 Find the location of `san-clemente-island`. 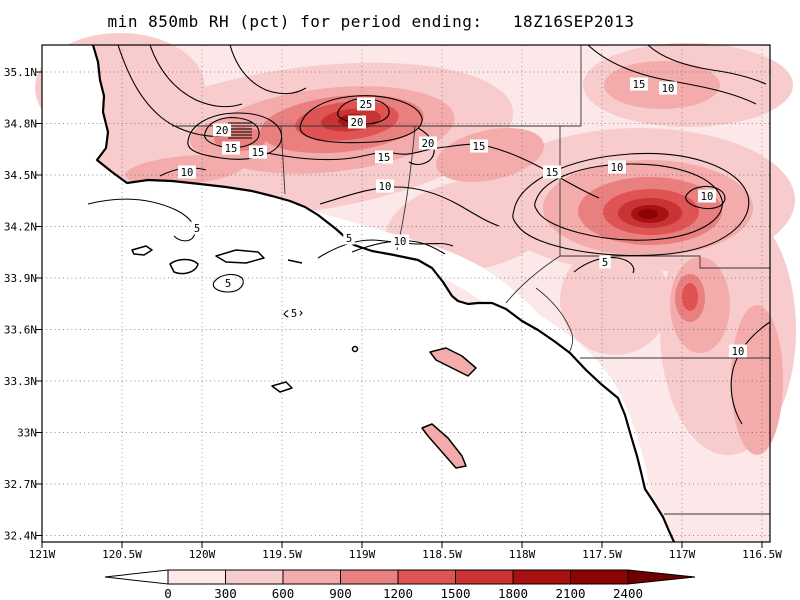

san-clemente-island is located at coordinates (444, 446).